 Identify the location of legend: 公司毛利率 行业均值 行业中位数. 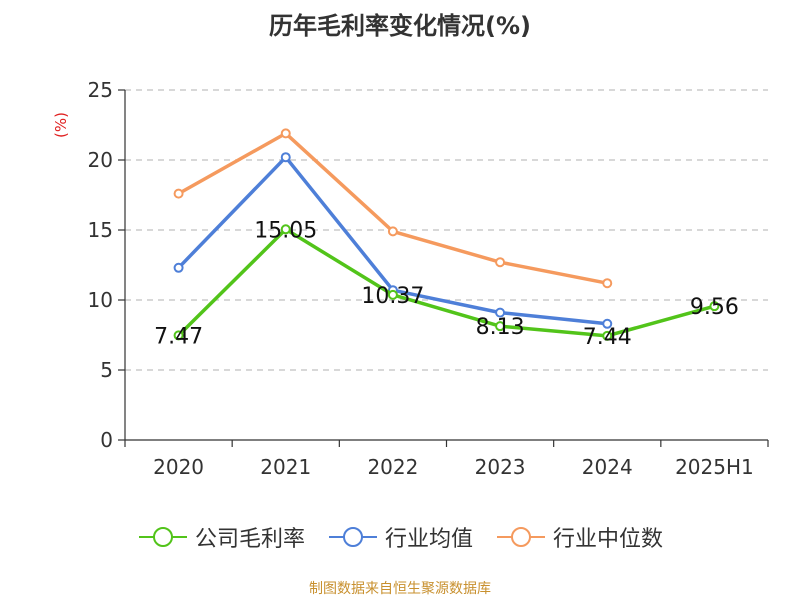
(400, 537).